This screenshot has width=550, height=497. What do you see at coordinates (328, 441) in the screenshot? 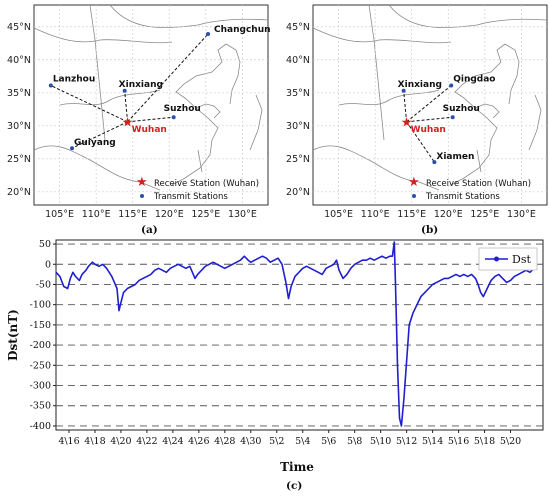
I see `x-tick-label: 5\6` at bounding box center [328, 441].